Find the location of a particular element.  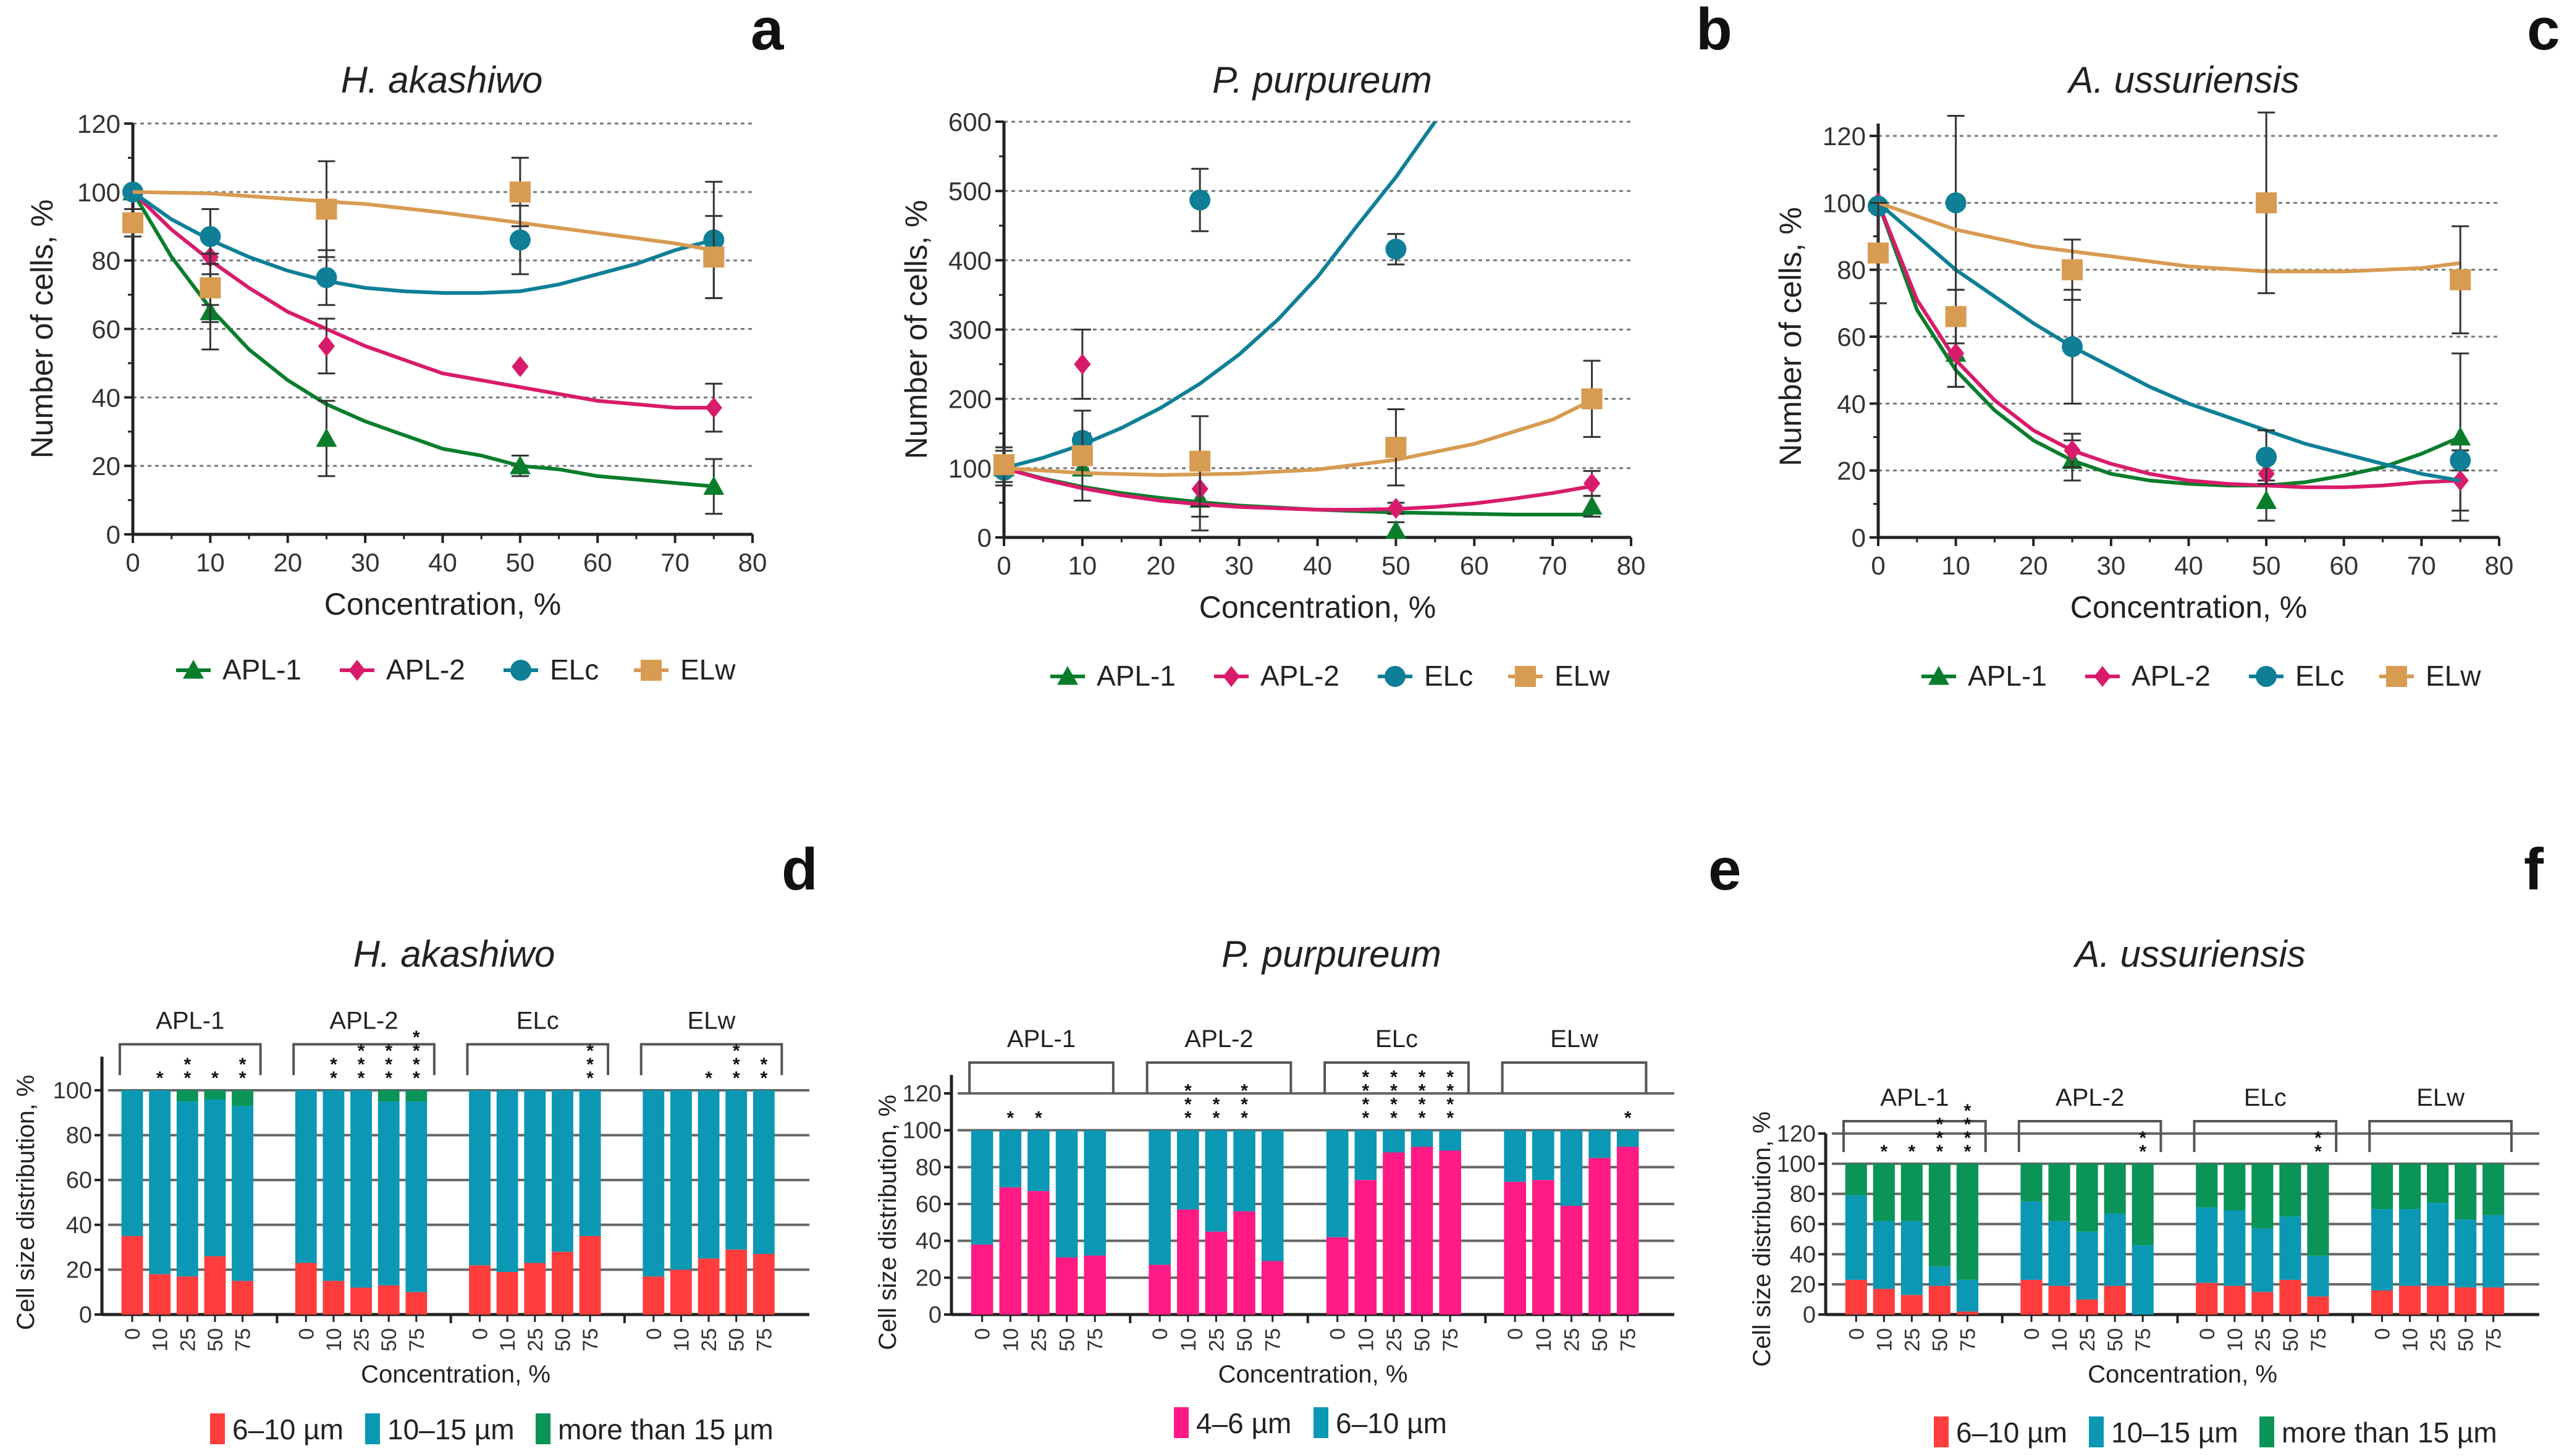

group-label: APL-1 is located at coordinates (190, 1022).